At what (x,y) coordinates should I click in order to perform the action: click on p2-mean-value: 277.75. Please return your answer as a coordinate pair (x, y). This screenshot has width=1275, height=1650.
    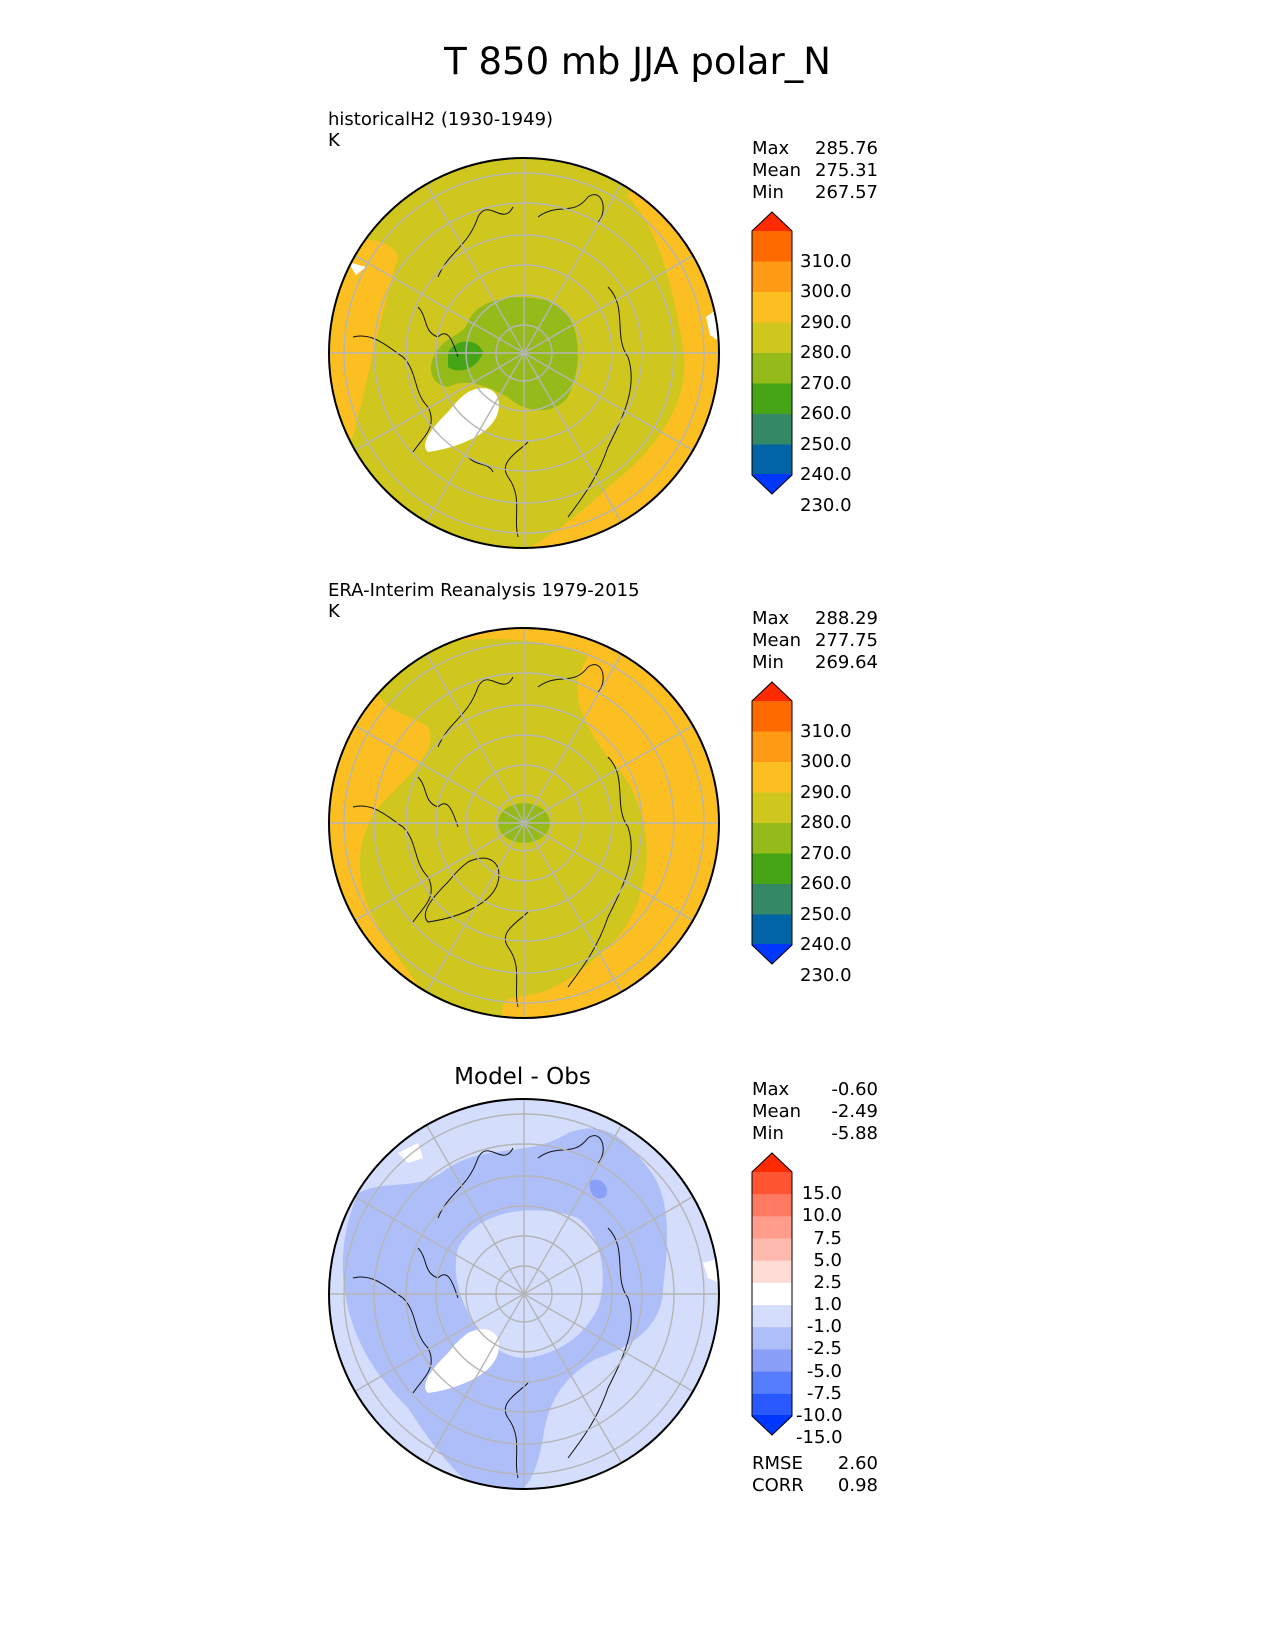
    Looking at the image, I should click on (846, 640).